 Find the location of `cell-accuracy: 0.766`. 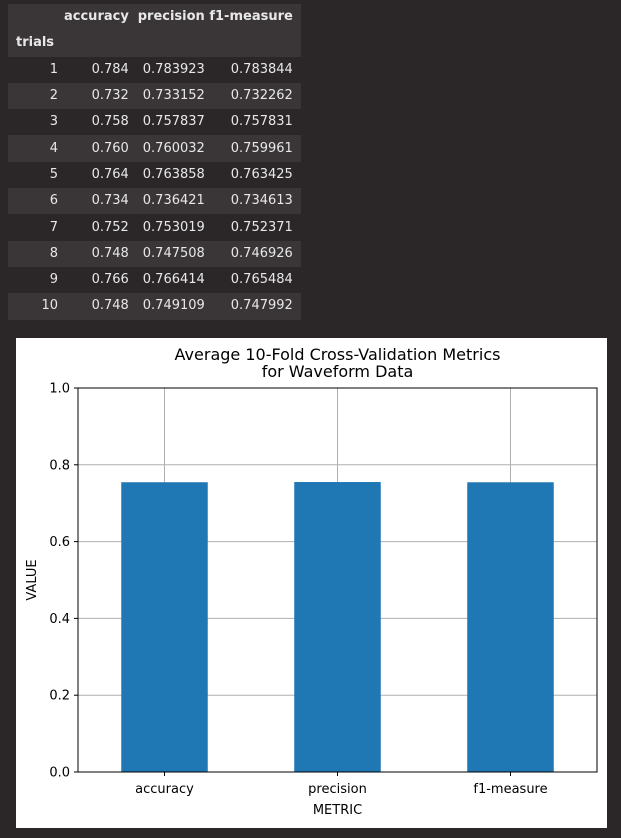

cell-accuracy: 0.766 is located at coordinates (98, 280).